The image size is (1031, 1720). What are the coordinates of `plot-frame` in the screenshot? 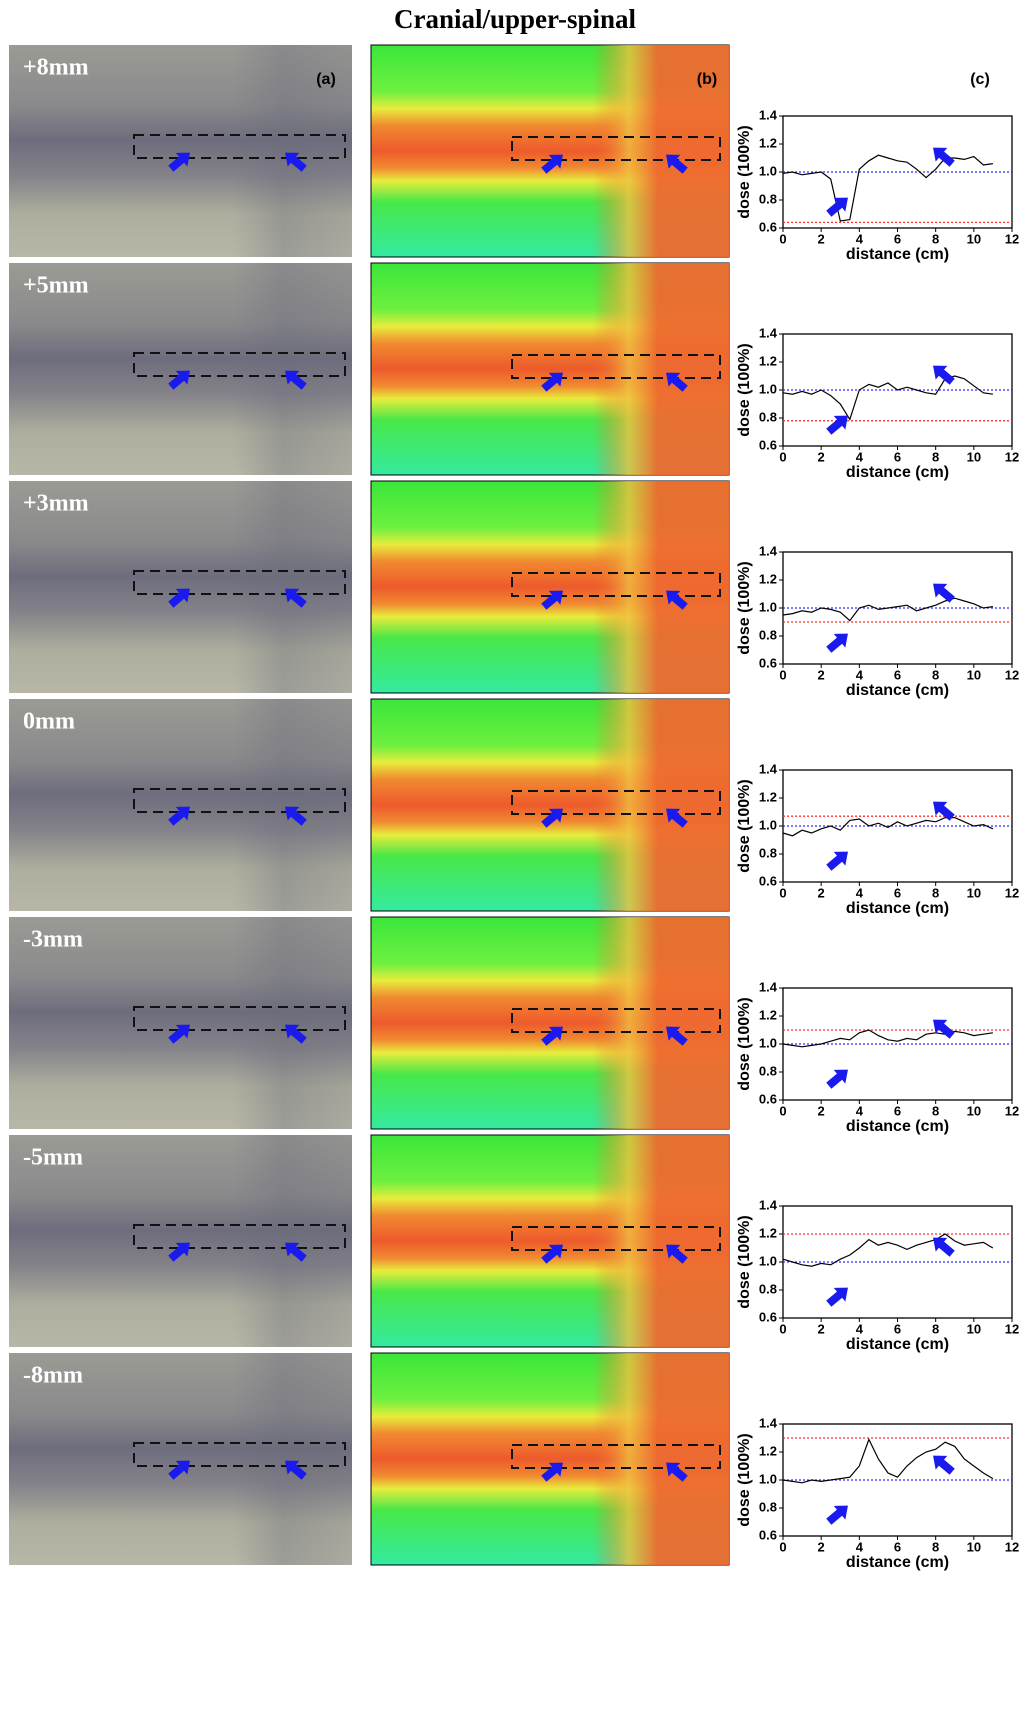 It's located at (897, 608).